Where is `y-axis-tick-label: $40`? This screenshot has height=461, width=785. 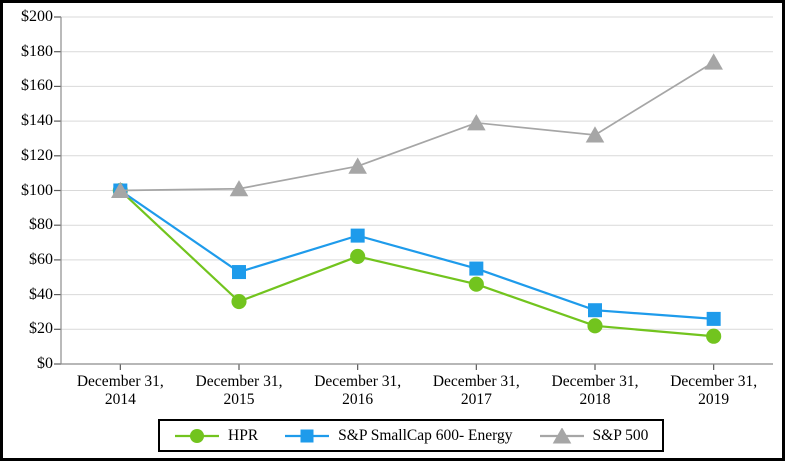
y-axis-tick-label: $40 is located at coordinates (41, 294).